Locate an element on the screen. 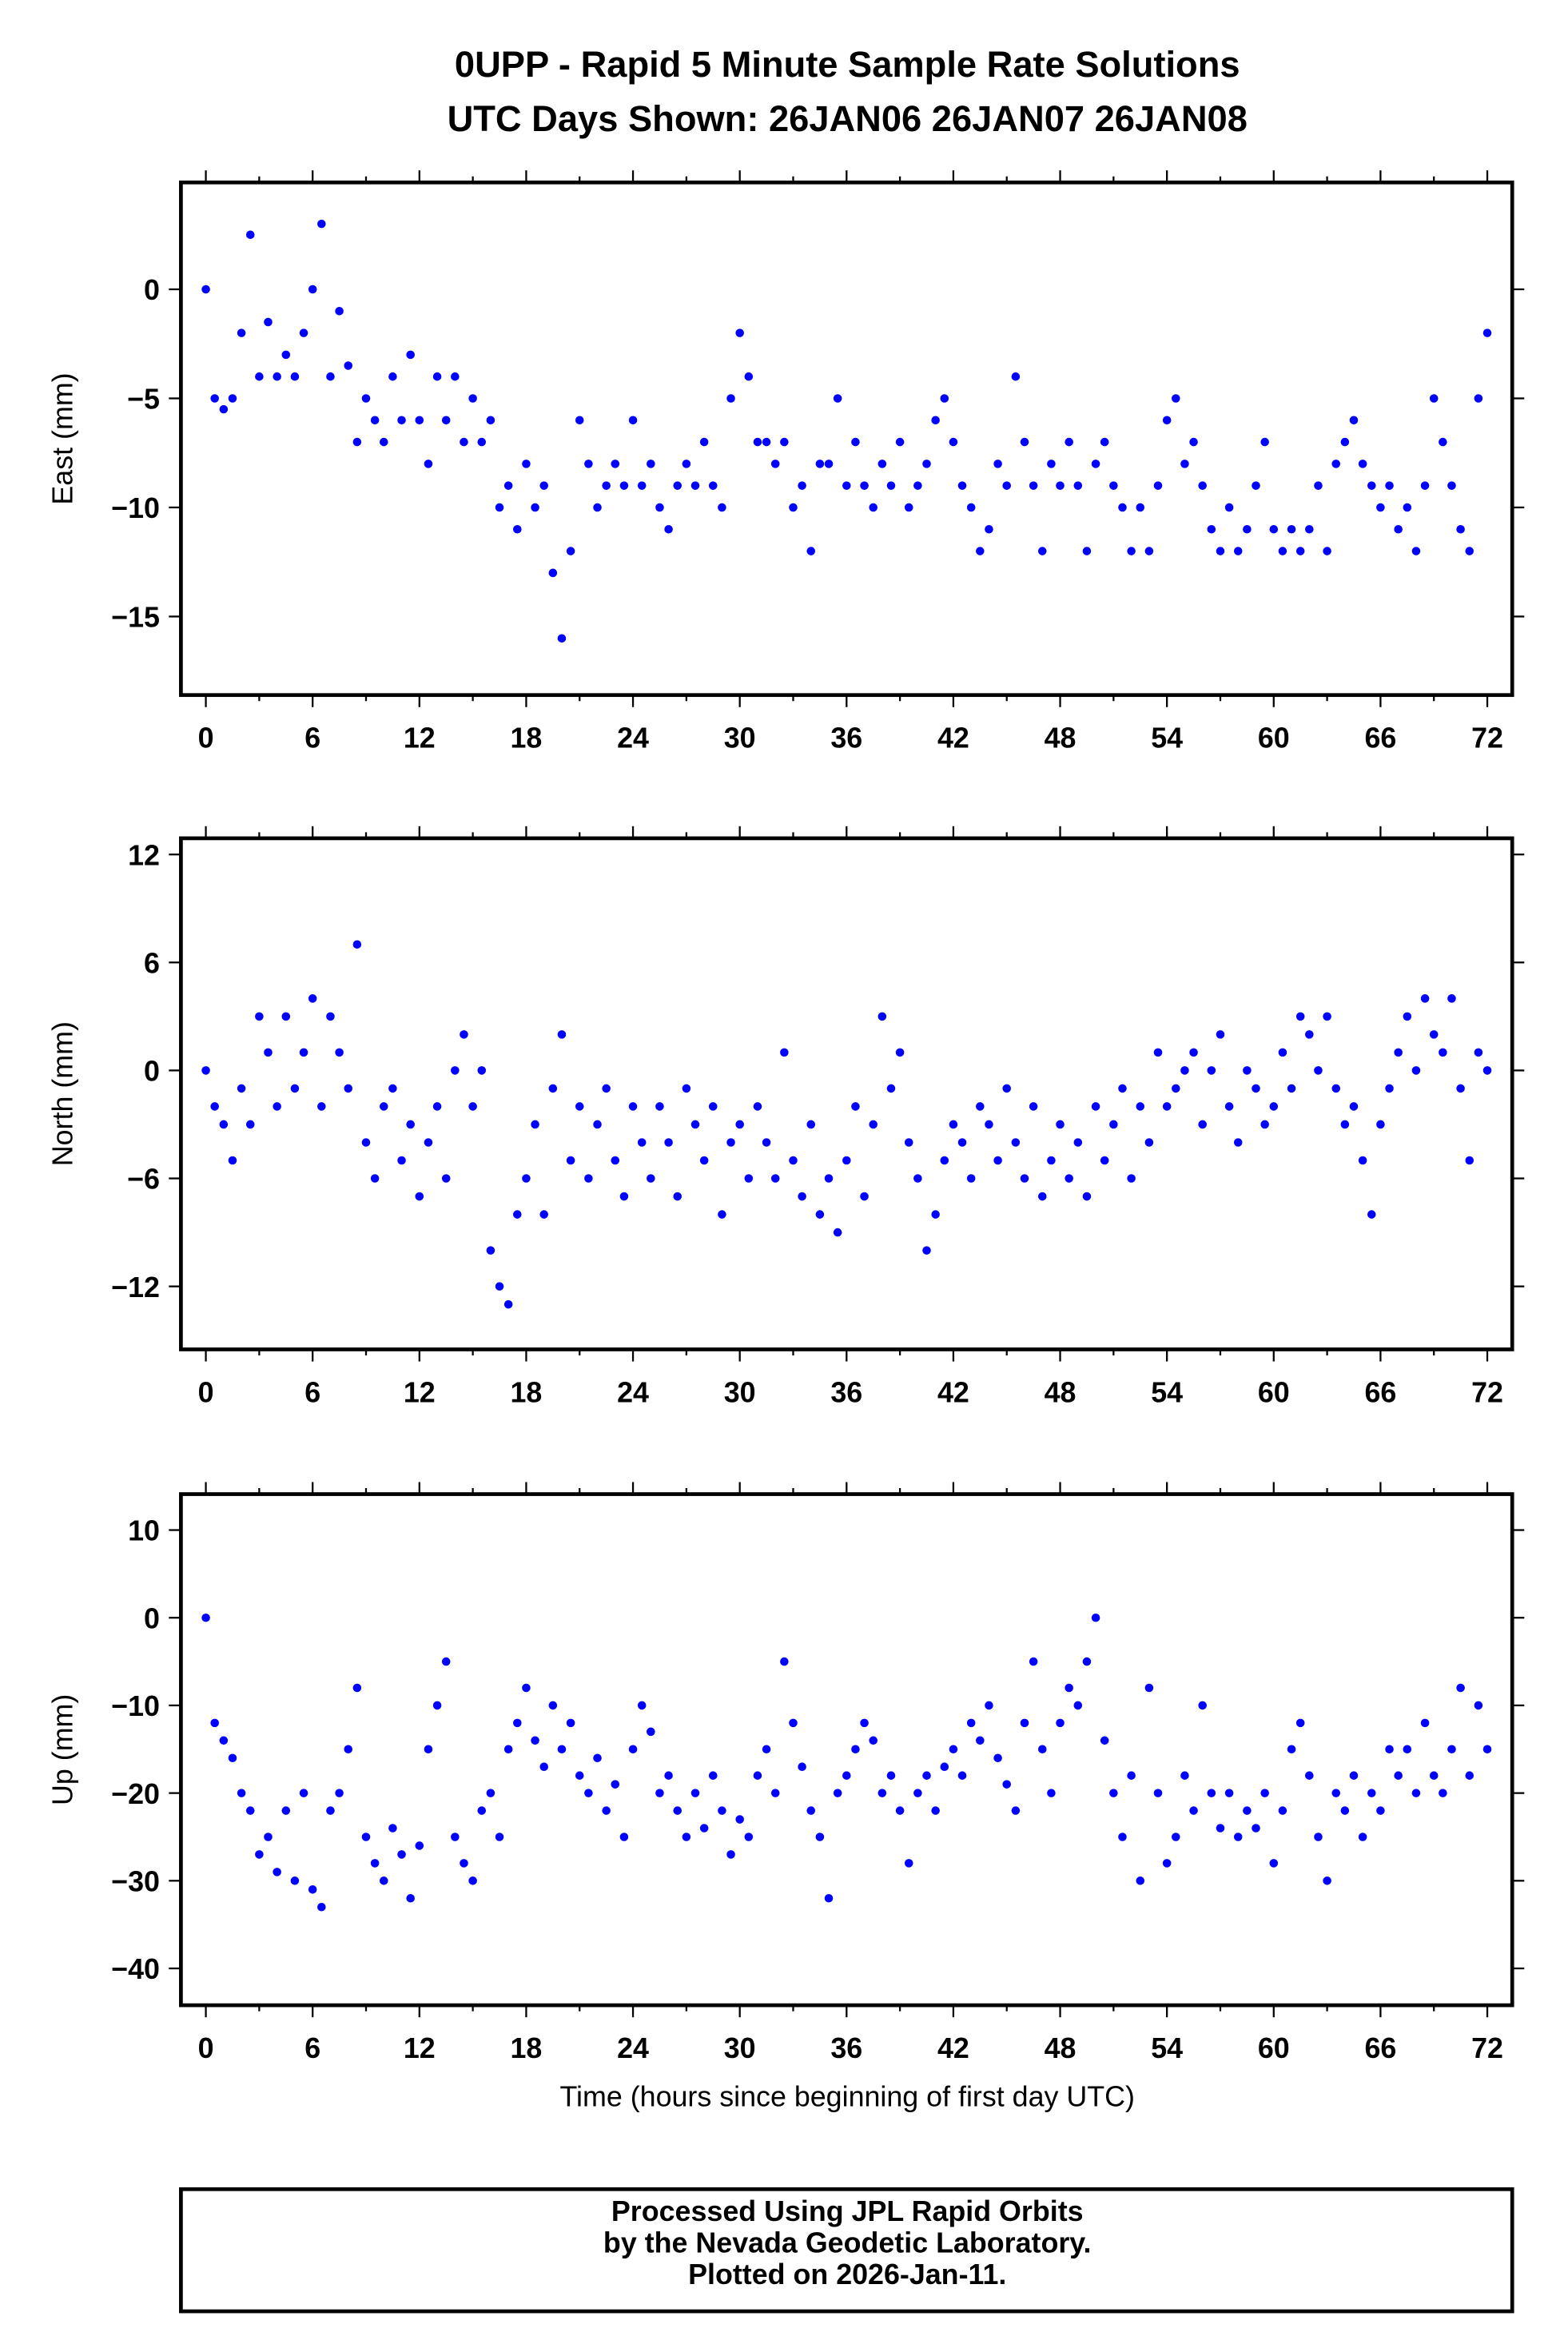 The height and width of the screenshot is (2352, 1568). x-tick-label: 48 is located at coordinates (1061, 738).